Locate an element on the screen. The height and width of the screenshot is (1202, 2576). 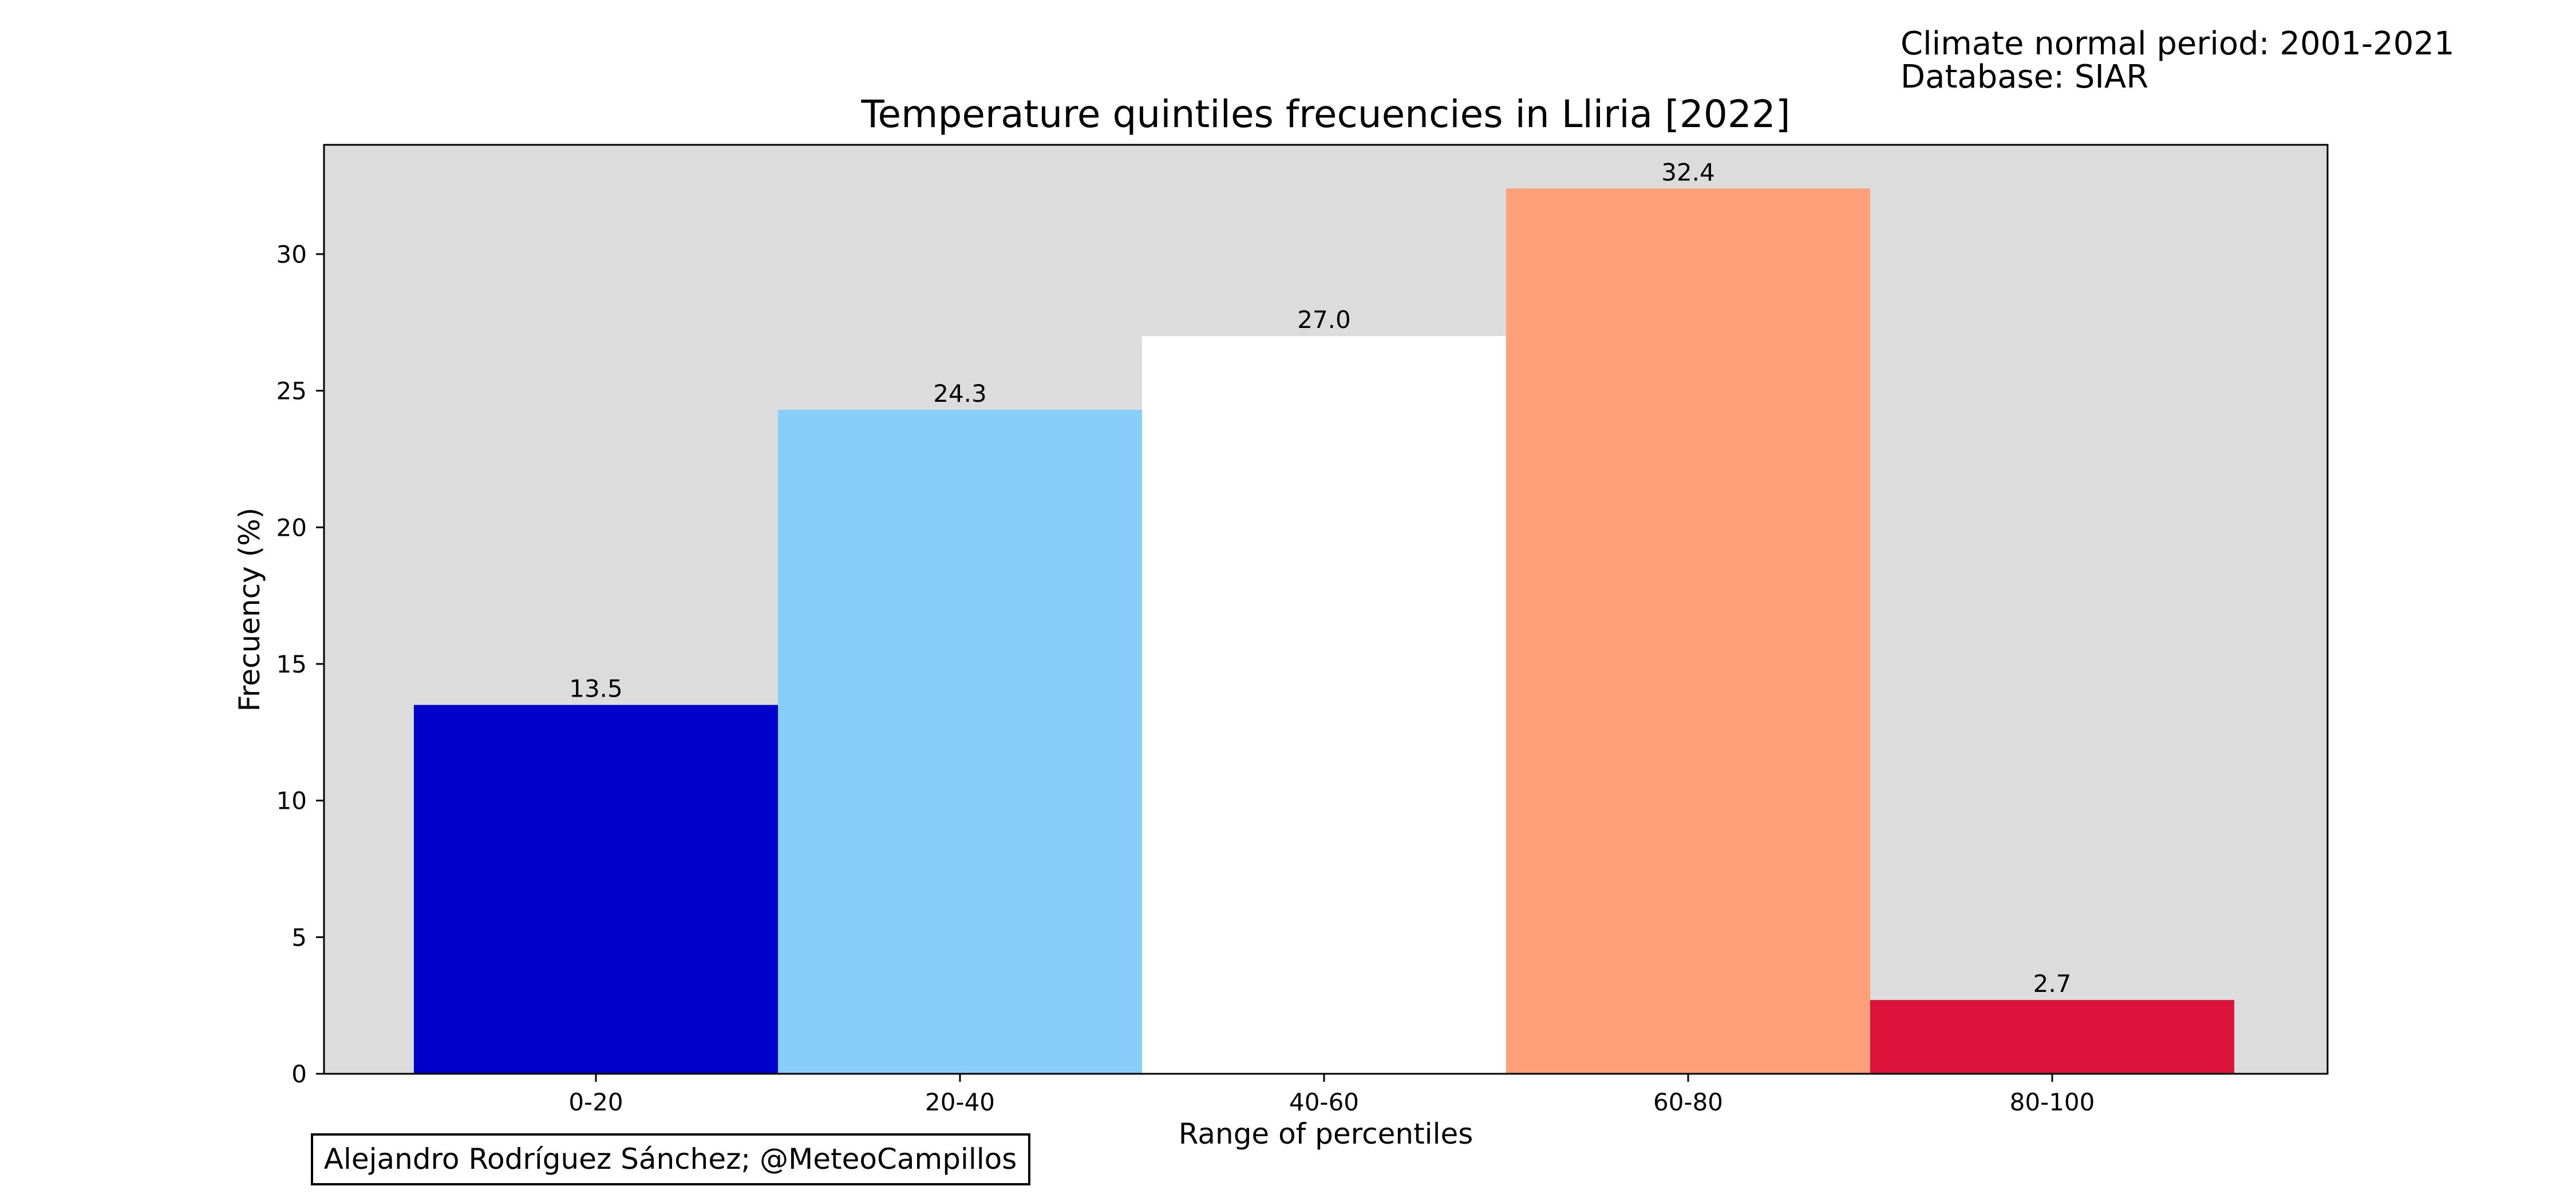
x-tick-label: 0-20 is located at coordinates (595, 1102).